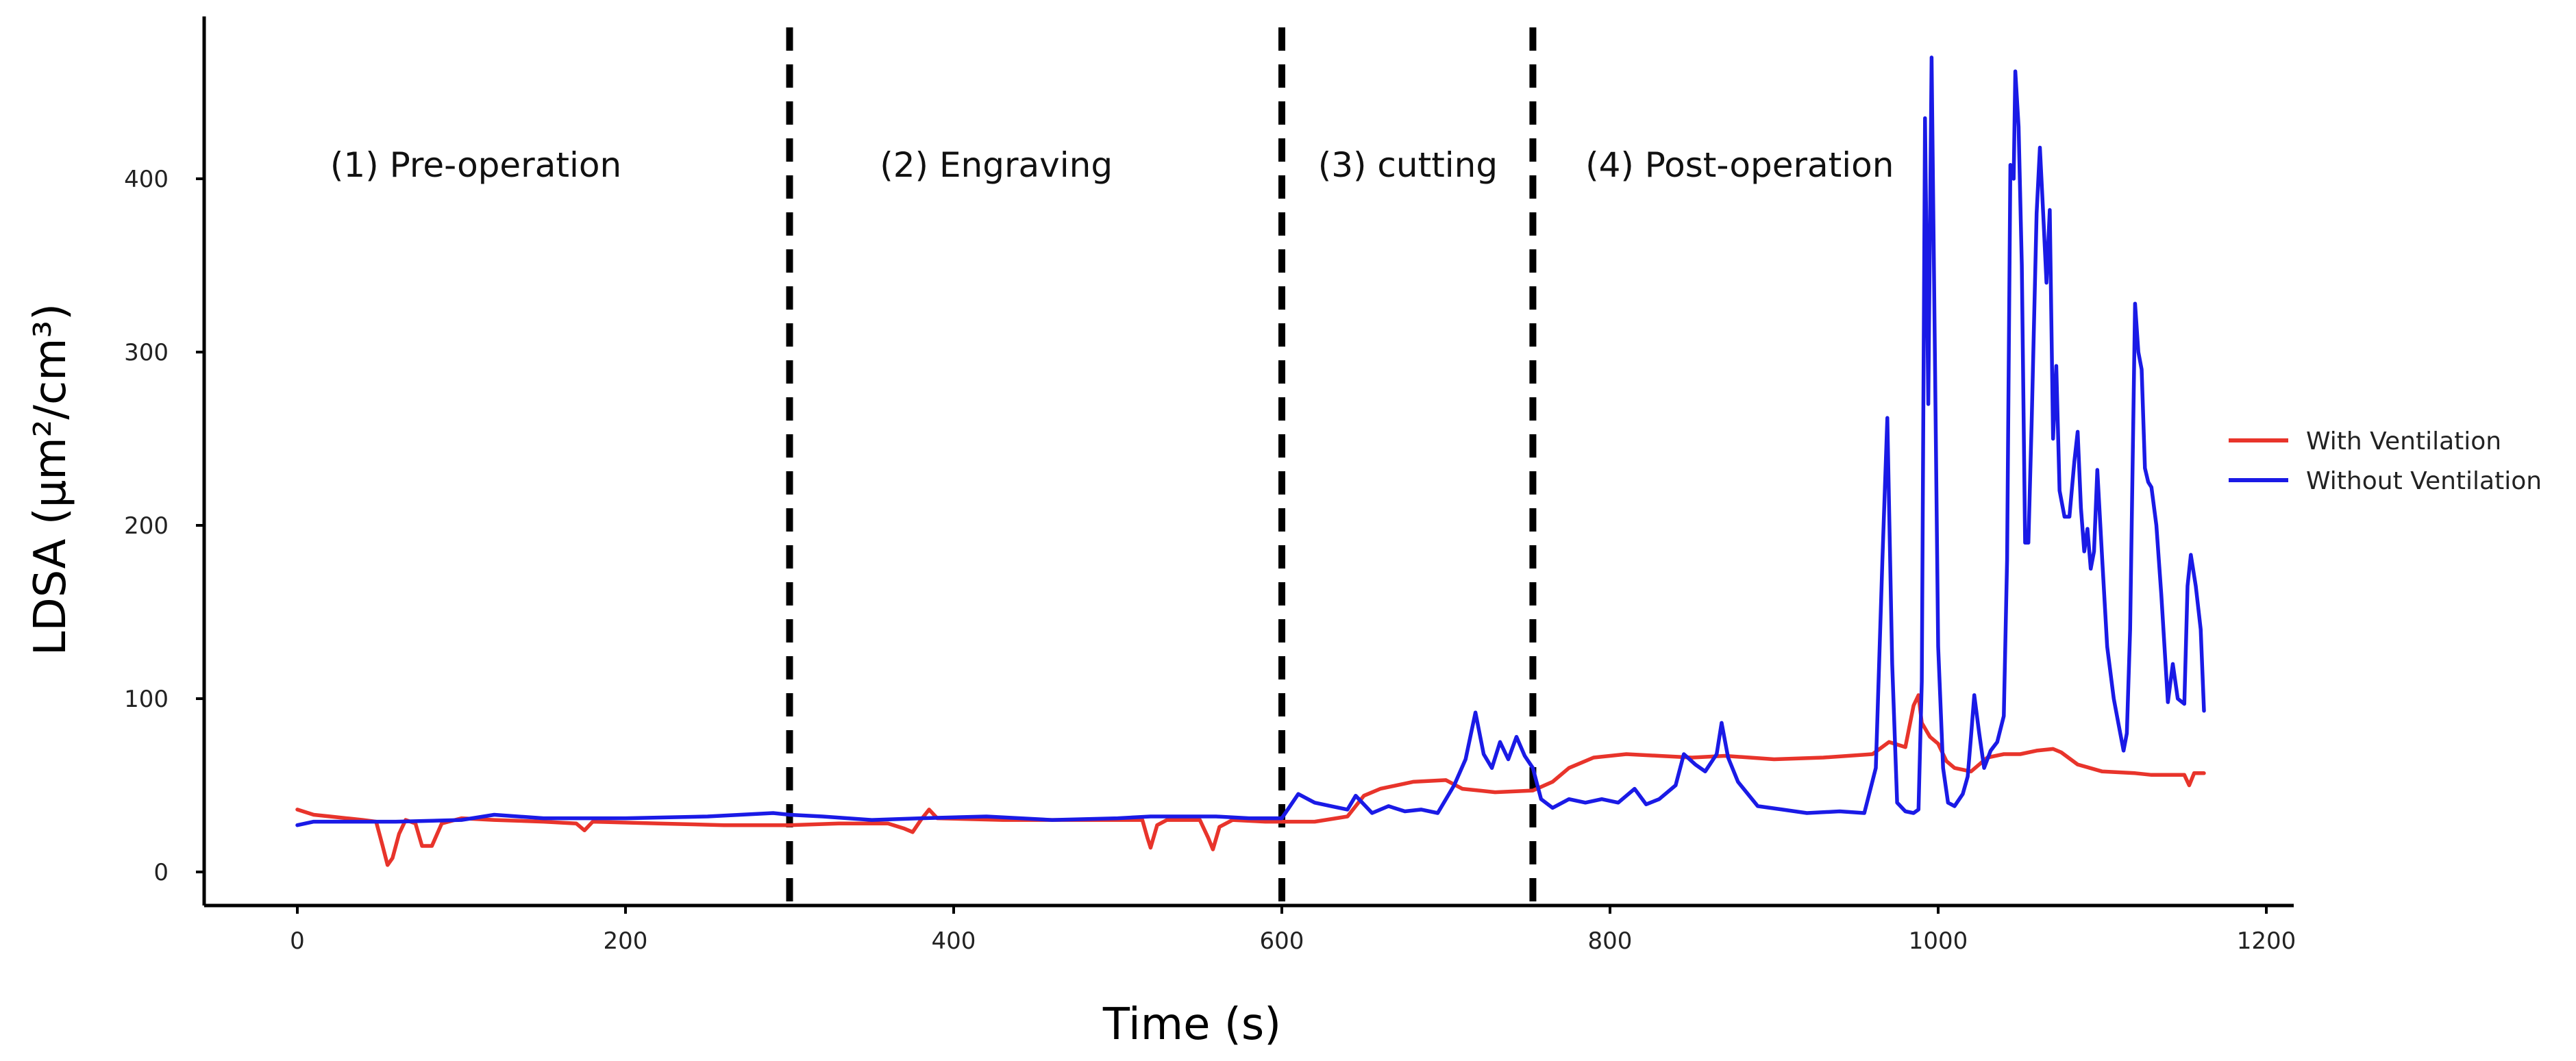 The height and width of the screenshot is (1061, 2576). What do you see at coordinates (1282, 941) in the screenshot?
I see `x-tick-label: 600` at bounding box center [1282, 941].